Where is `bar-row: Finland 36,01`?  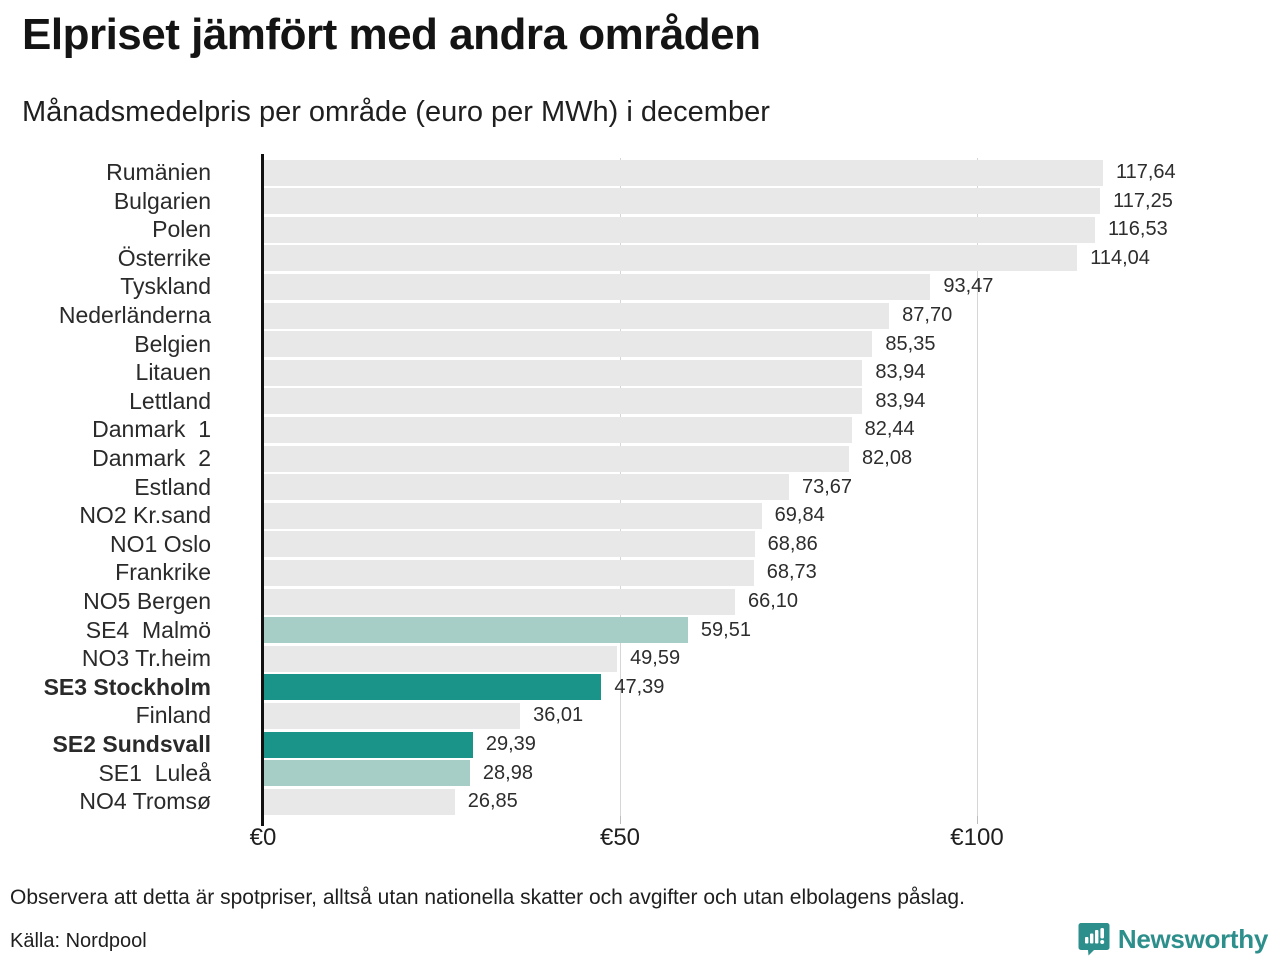
bar-row: Finland 36,01 is located at coordinates (640, 715).